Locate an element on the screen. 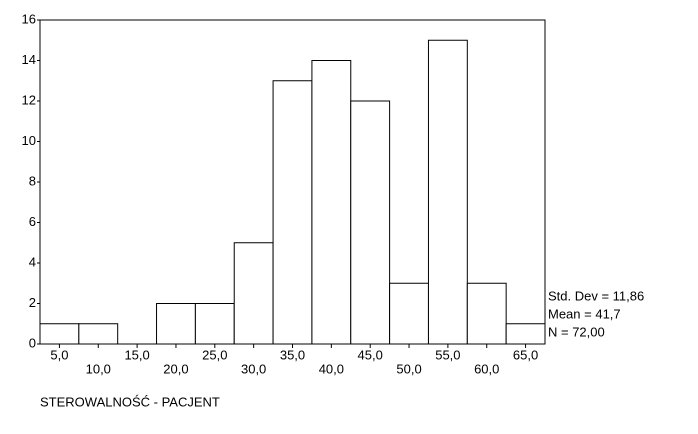 The image size is (698, 434). x-tick-label: 60,0 is located at coordinates (486, 368).